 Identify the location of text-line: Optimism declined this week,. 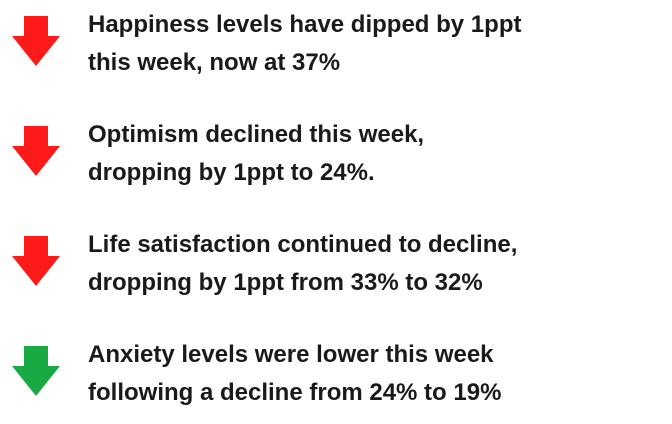
(256, 134).